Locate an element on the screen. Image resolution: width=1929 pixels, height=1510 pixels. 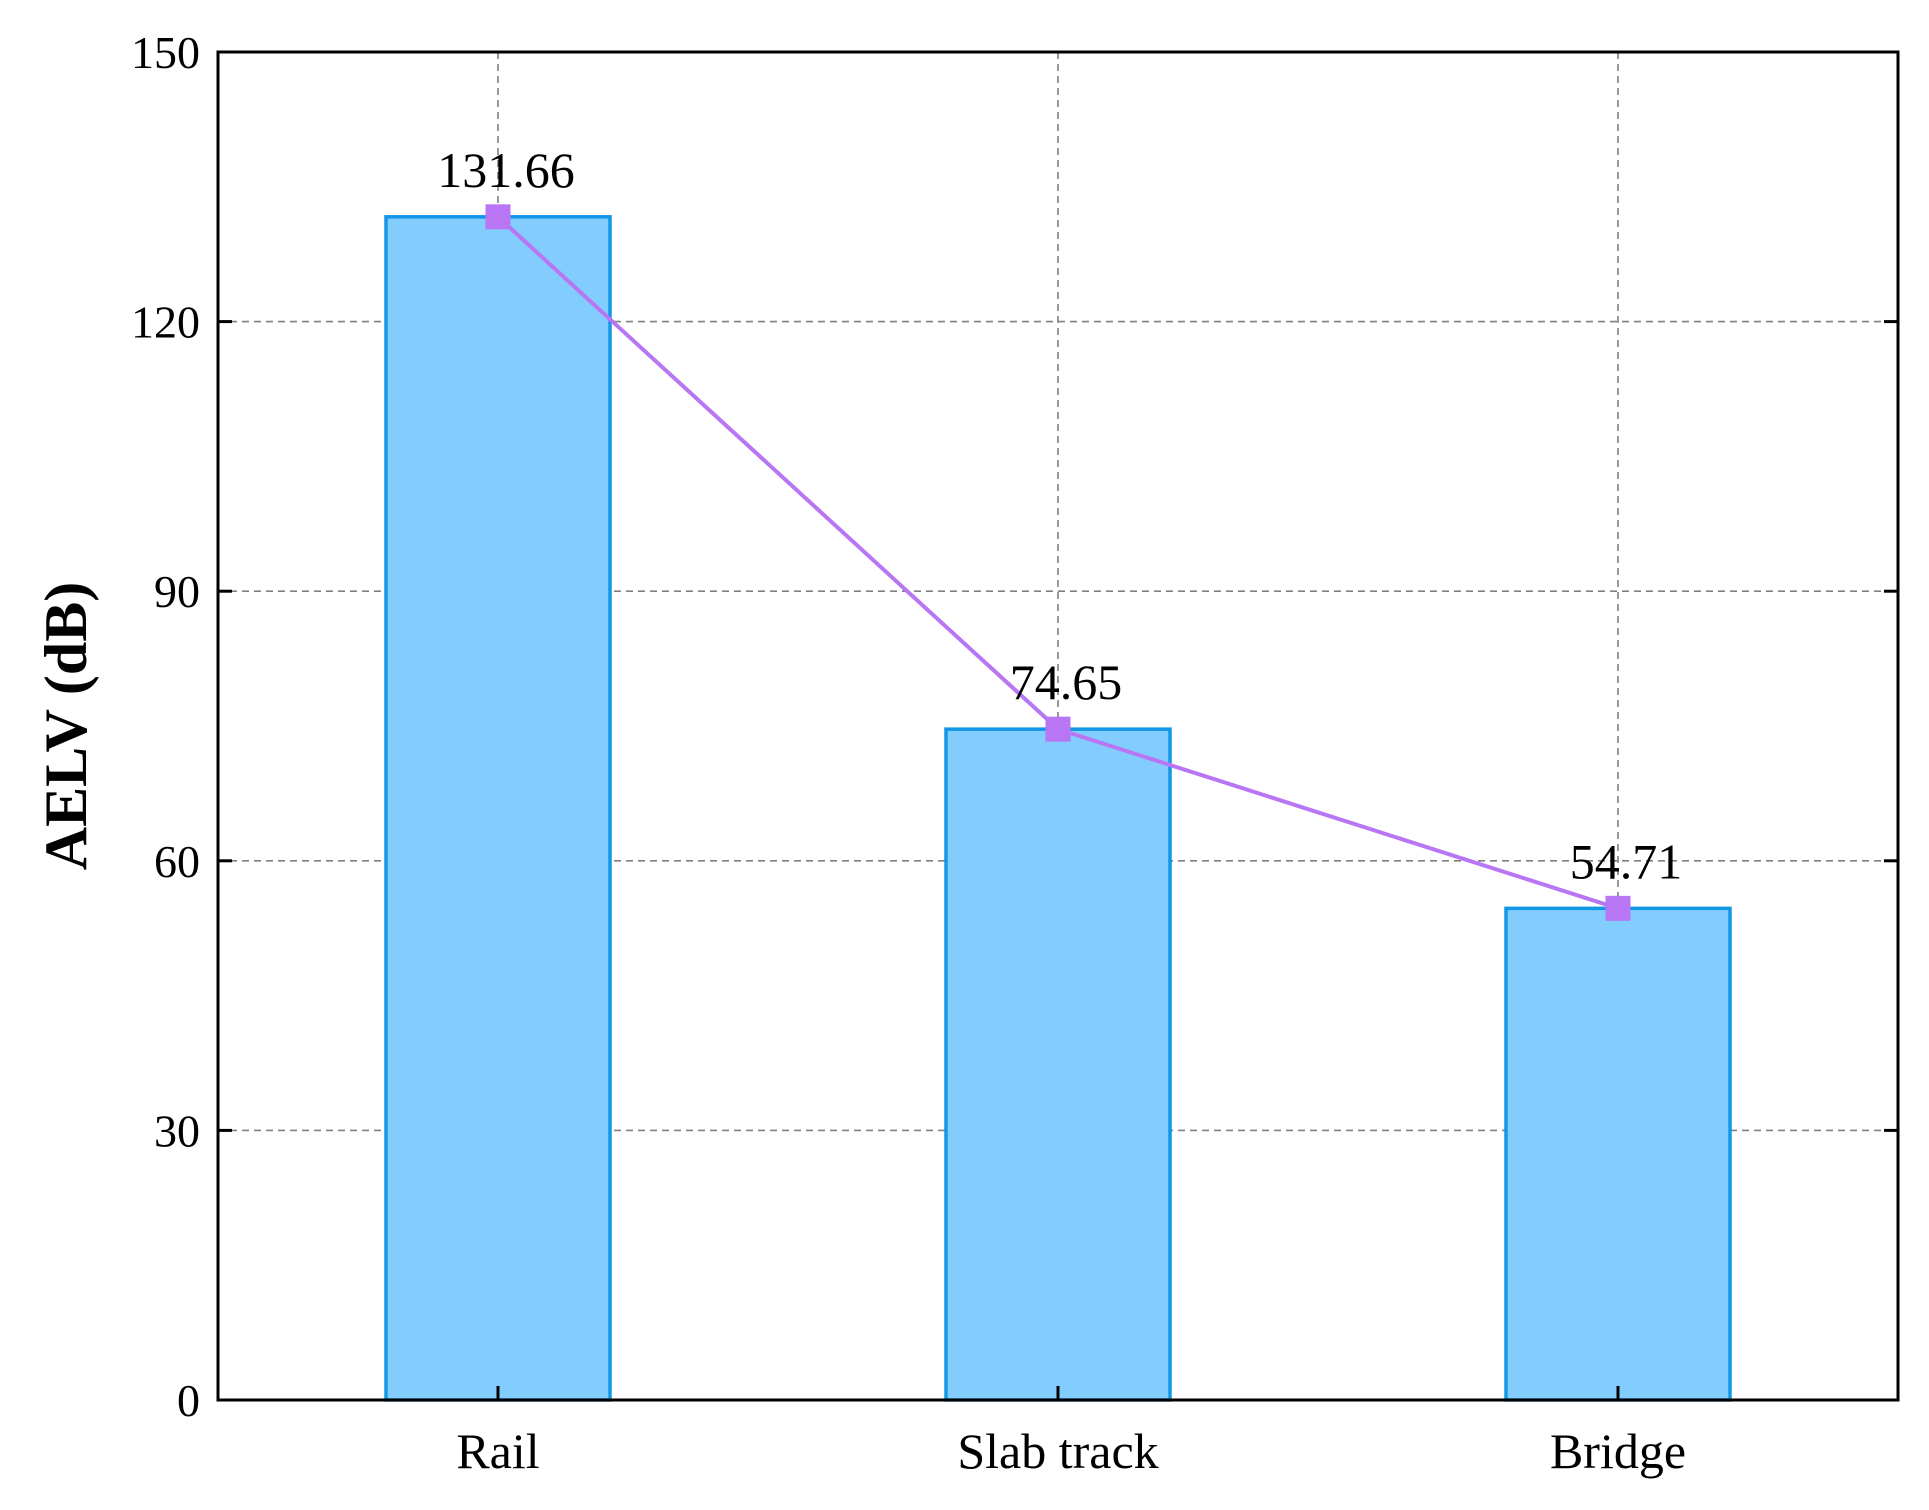
data-label: 54.71 is located at coordinates (1626, 861).